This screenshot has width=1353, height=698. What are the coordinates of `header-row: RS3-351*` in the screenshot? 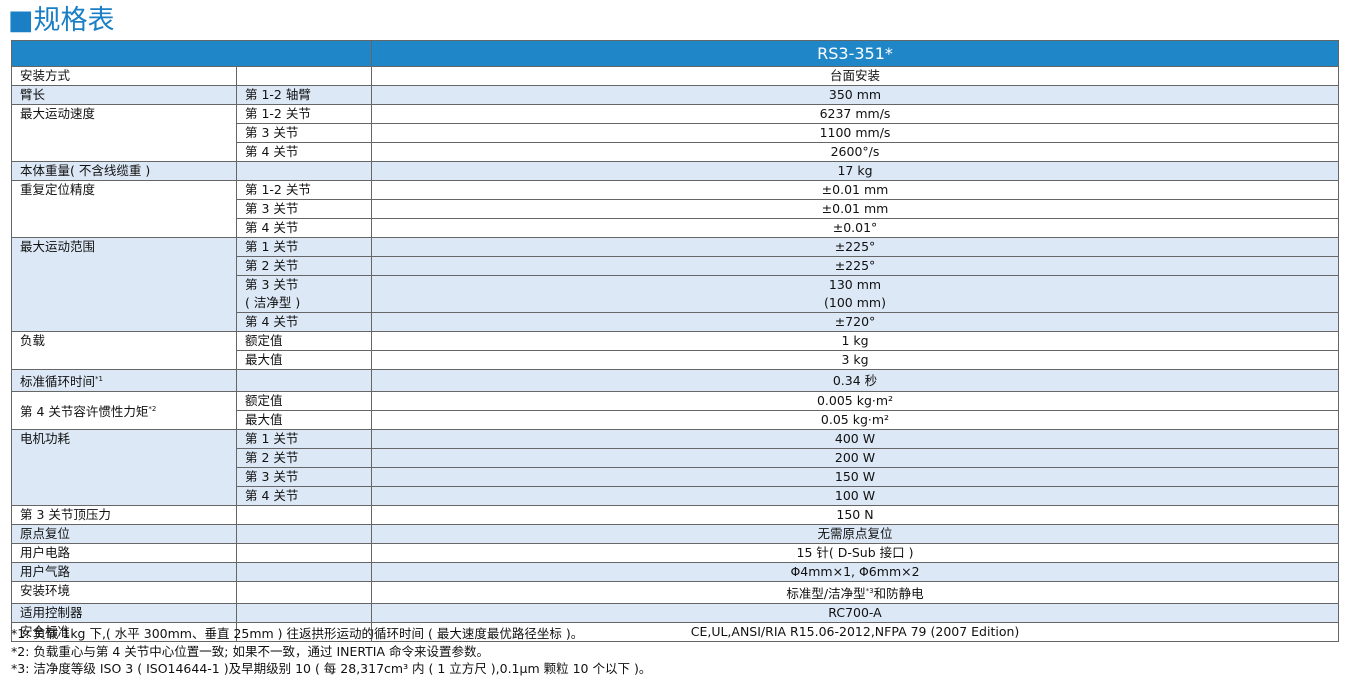 It's located at (675, 53).